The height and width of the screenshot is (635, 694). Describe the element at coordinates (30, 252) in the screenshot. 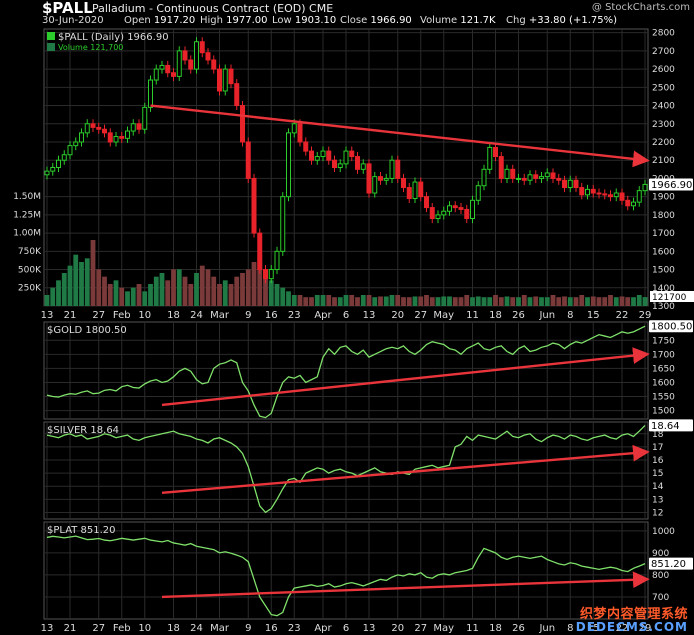

I see `volume-axis-label: 750K` at that location.